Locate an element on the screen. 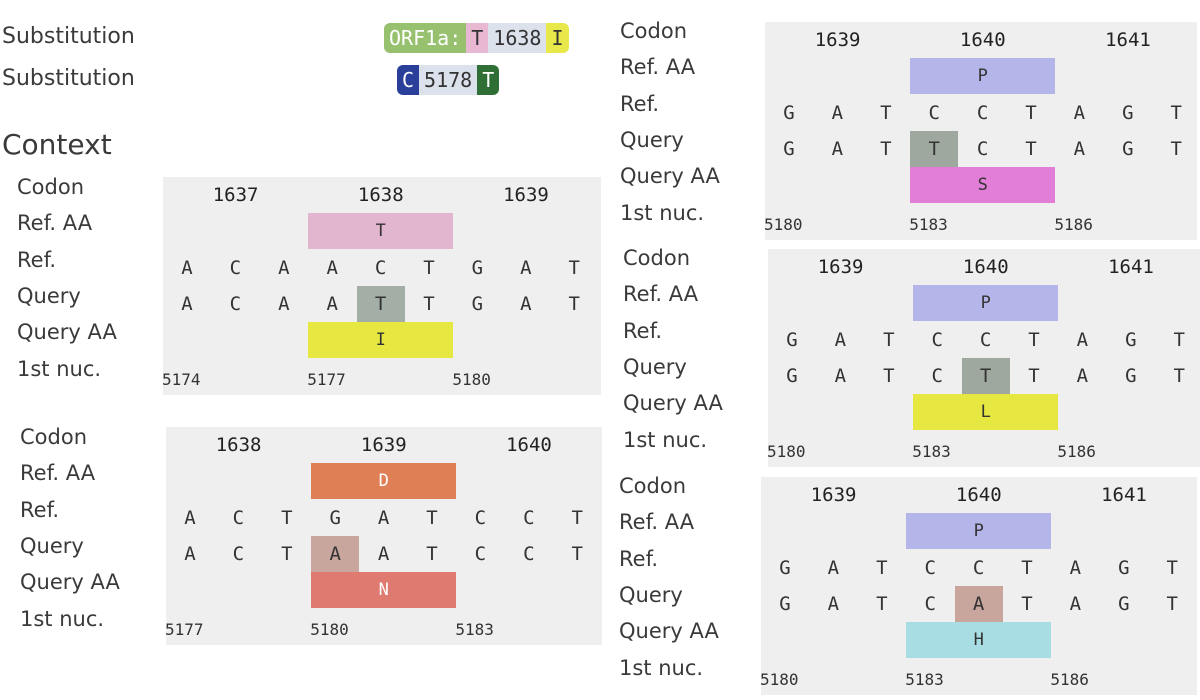  pill-segment: ORF1a: is located at coordinates (425, 38).